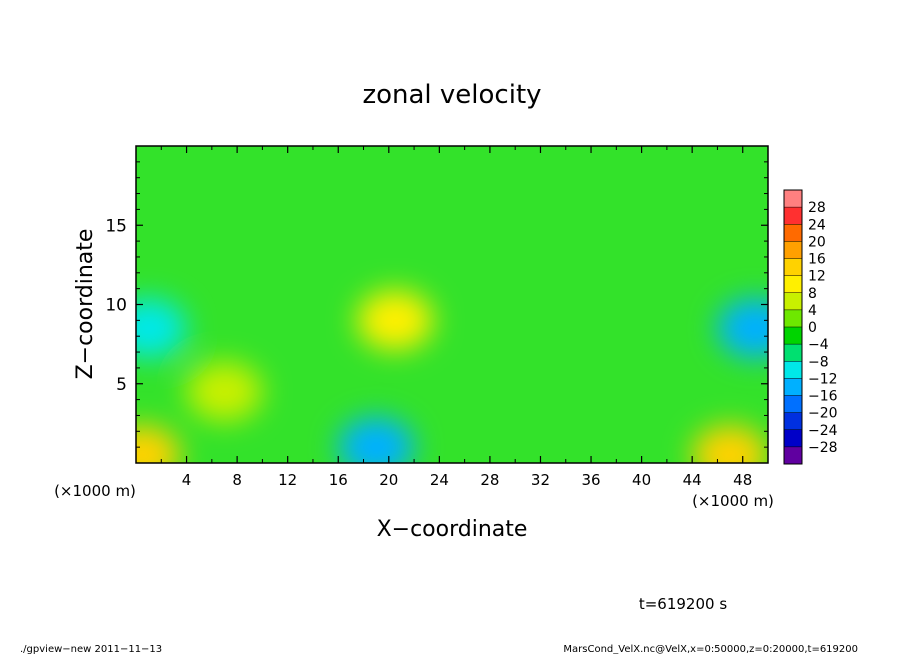 This screenshot has height=654, width=904. Describe the element at coordinates (818, 362) in the screenshot. I see `colorbar-label: −8` at that location.